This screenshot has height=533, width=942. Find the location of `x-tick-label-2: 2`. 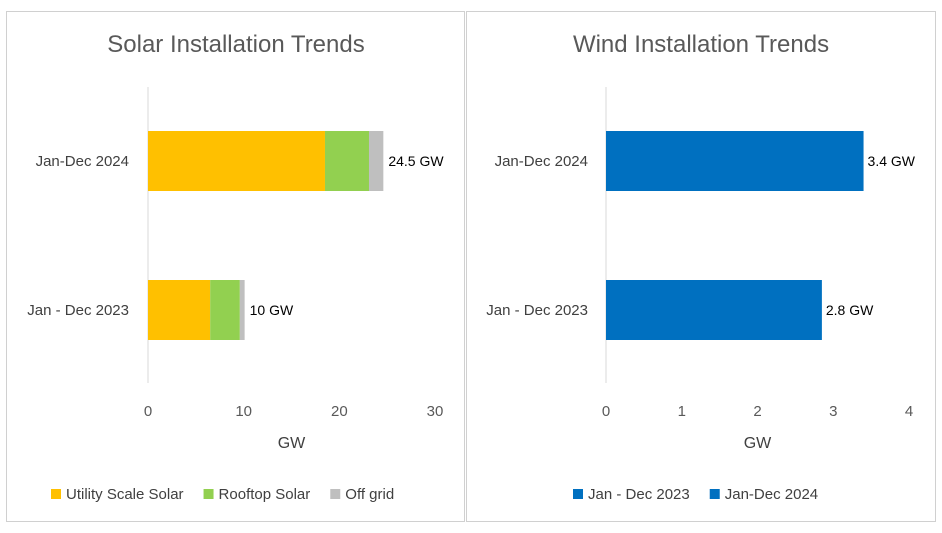

x-tick-label-2: 2 is located at coordinates (757, 411).